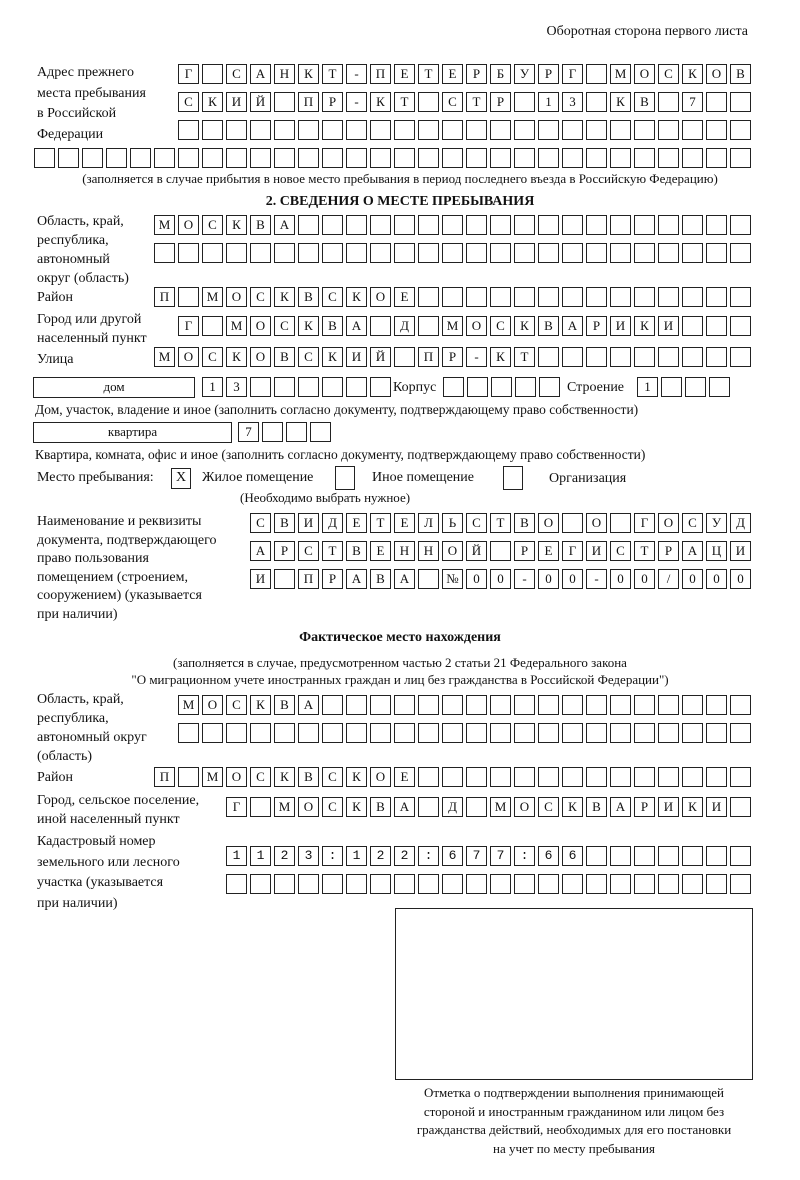  Describe the element at coordinates (524, 357) in the screenshot. I see `char-cell: Т` at that location.